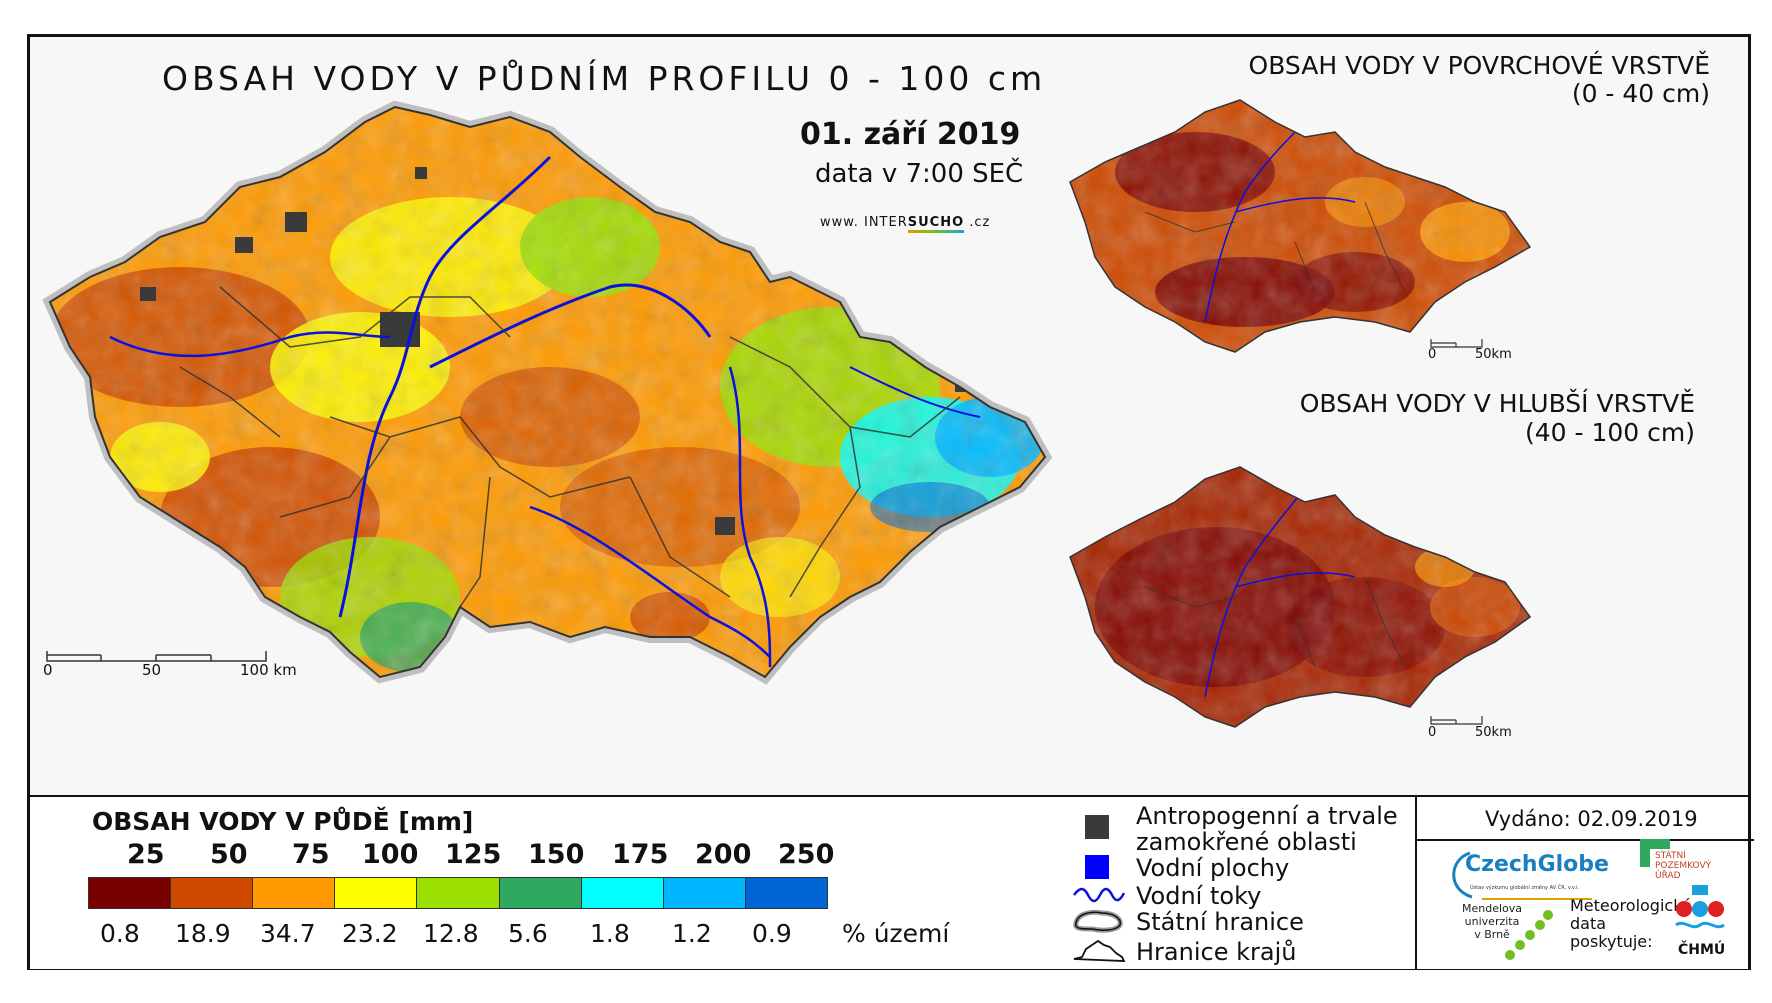 The width and height of the screenshot is (1772, 1003). I want to click on legend-color-bar, so click(458, 893).